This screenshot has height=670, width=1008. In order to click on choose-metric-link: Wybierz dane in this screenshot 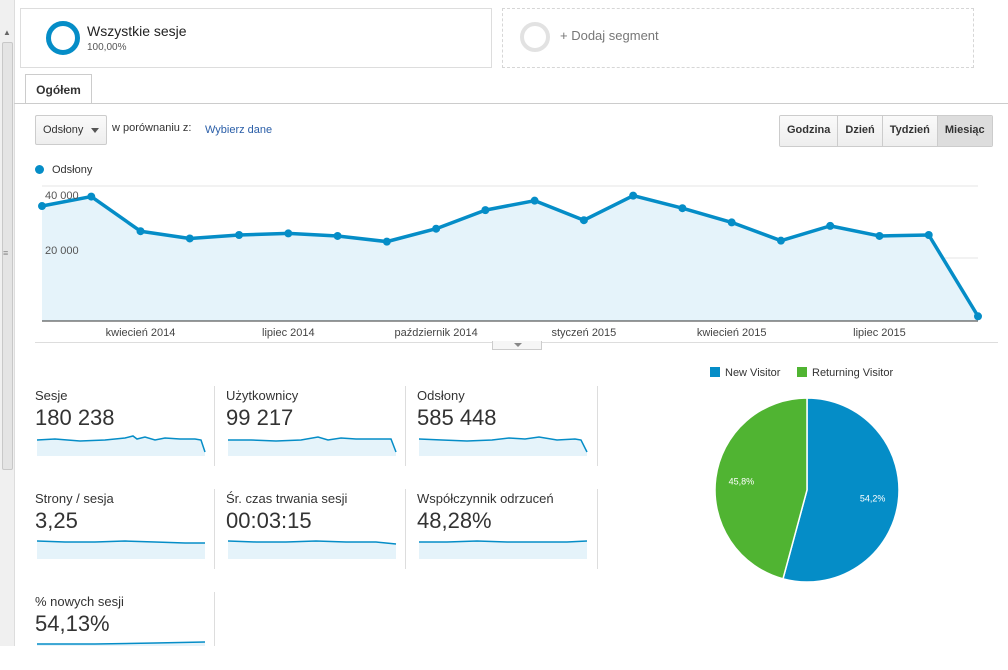, I will do `click(239, 130)`.